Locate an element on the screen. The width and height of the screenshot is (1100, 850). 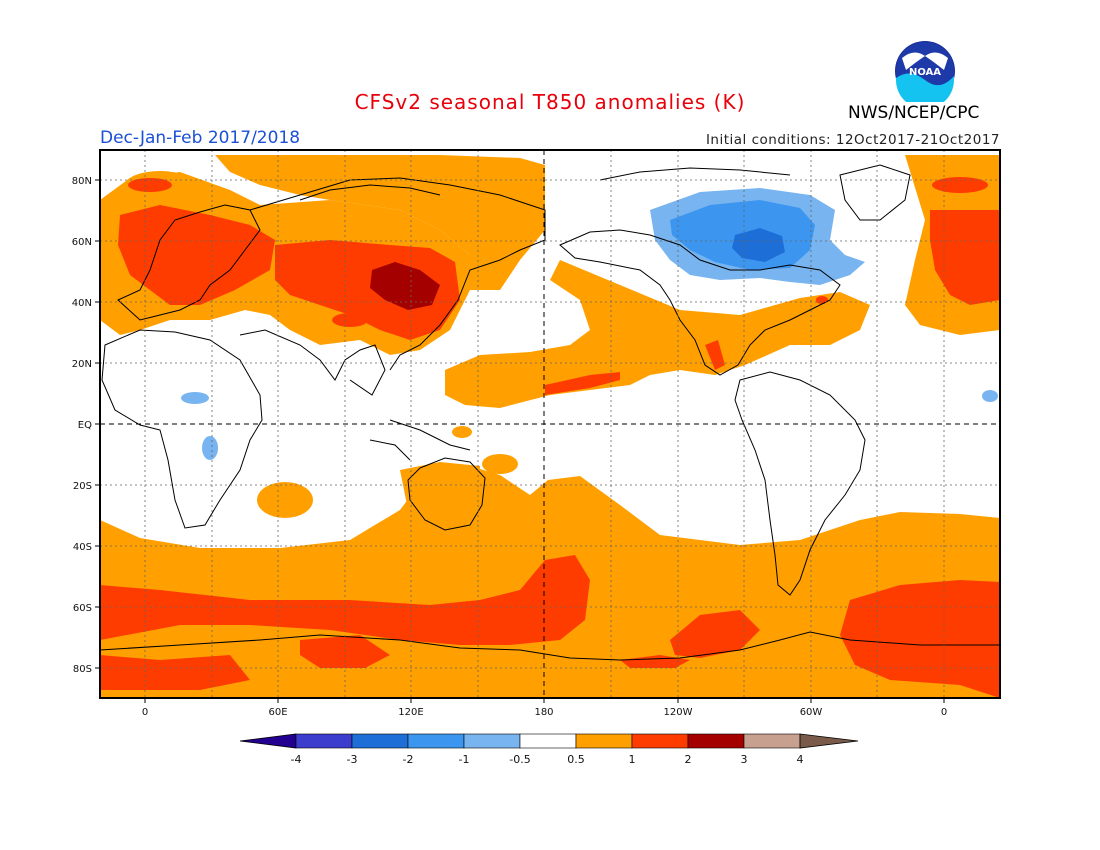
colorbar-label: -4 is located at coordinates (296, 759).